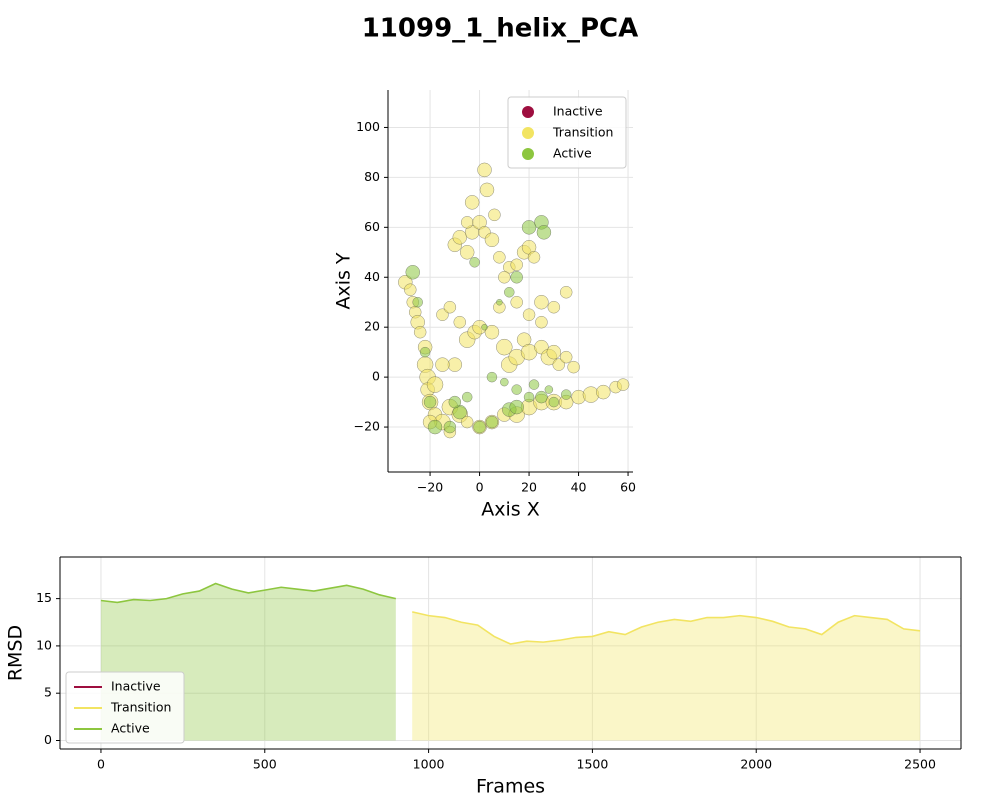 This screenshot has width=1000, height=800. Describe the element at coordinates (429, 764) in the screenshot. I see `x-tick-label: 1000` at that location.